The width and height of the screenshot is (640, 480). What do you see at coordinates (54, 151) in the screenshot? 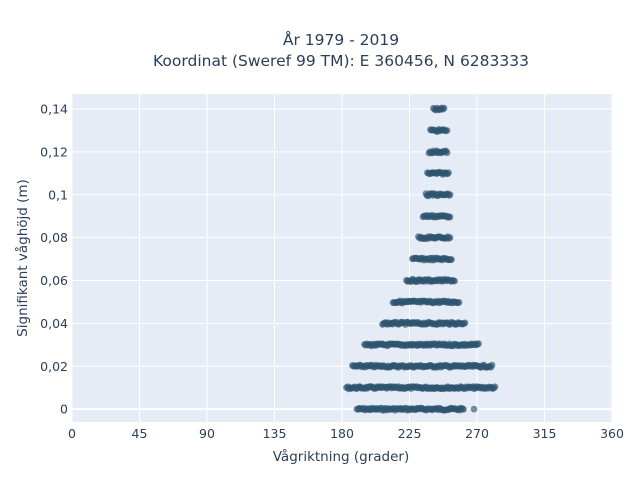
I see `y-tick-label: 0,12` at bounding box center [54, 151].